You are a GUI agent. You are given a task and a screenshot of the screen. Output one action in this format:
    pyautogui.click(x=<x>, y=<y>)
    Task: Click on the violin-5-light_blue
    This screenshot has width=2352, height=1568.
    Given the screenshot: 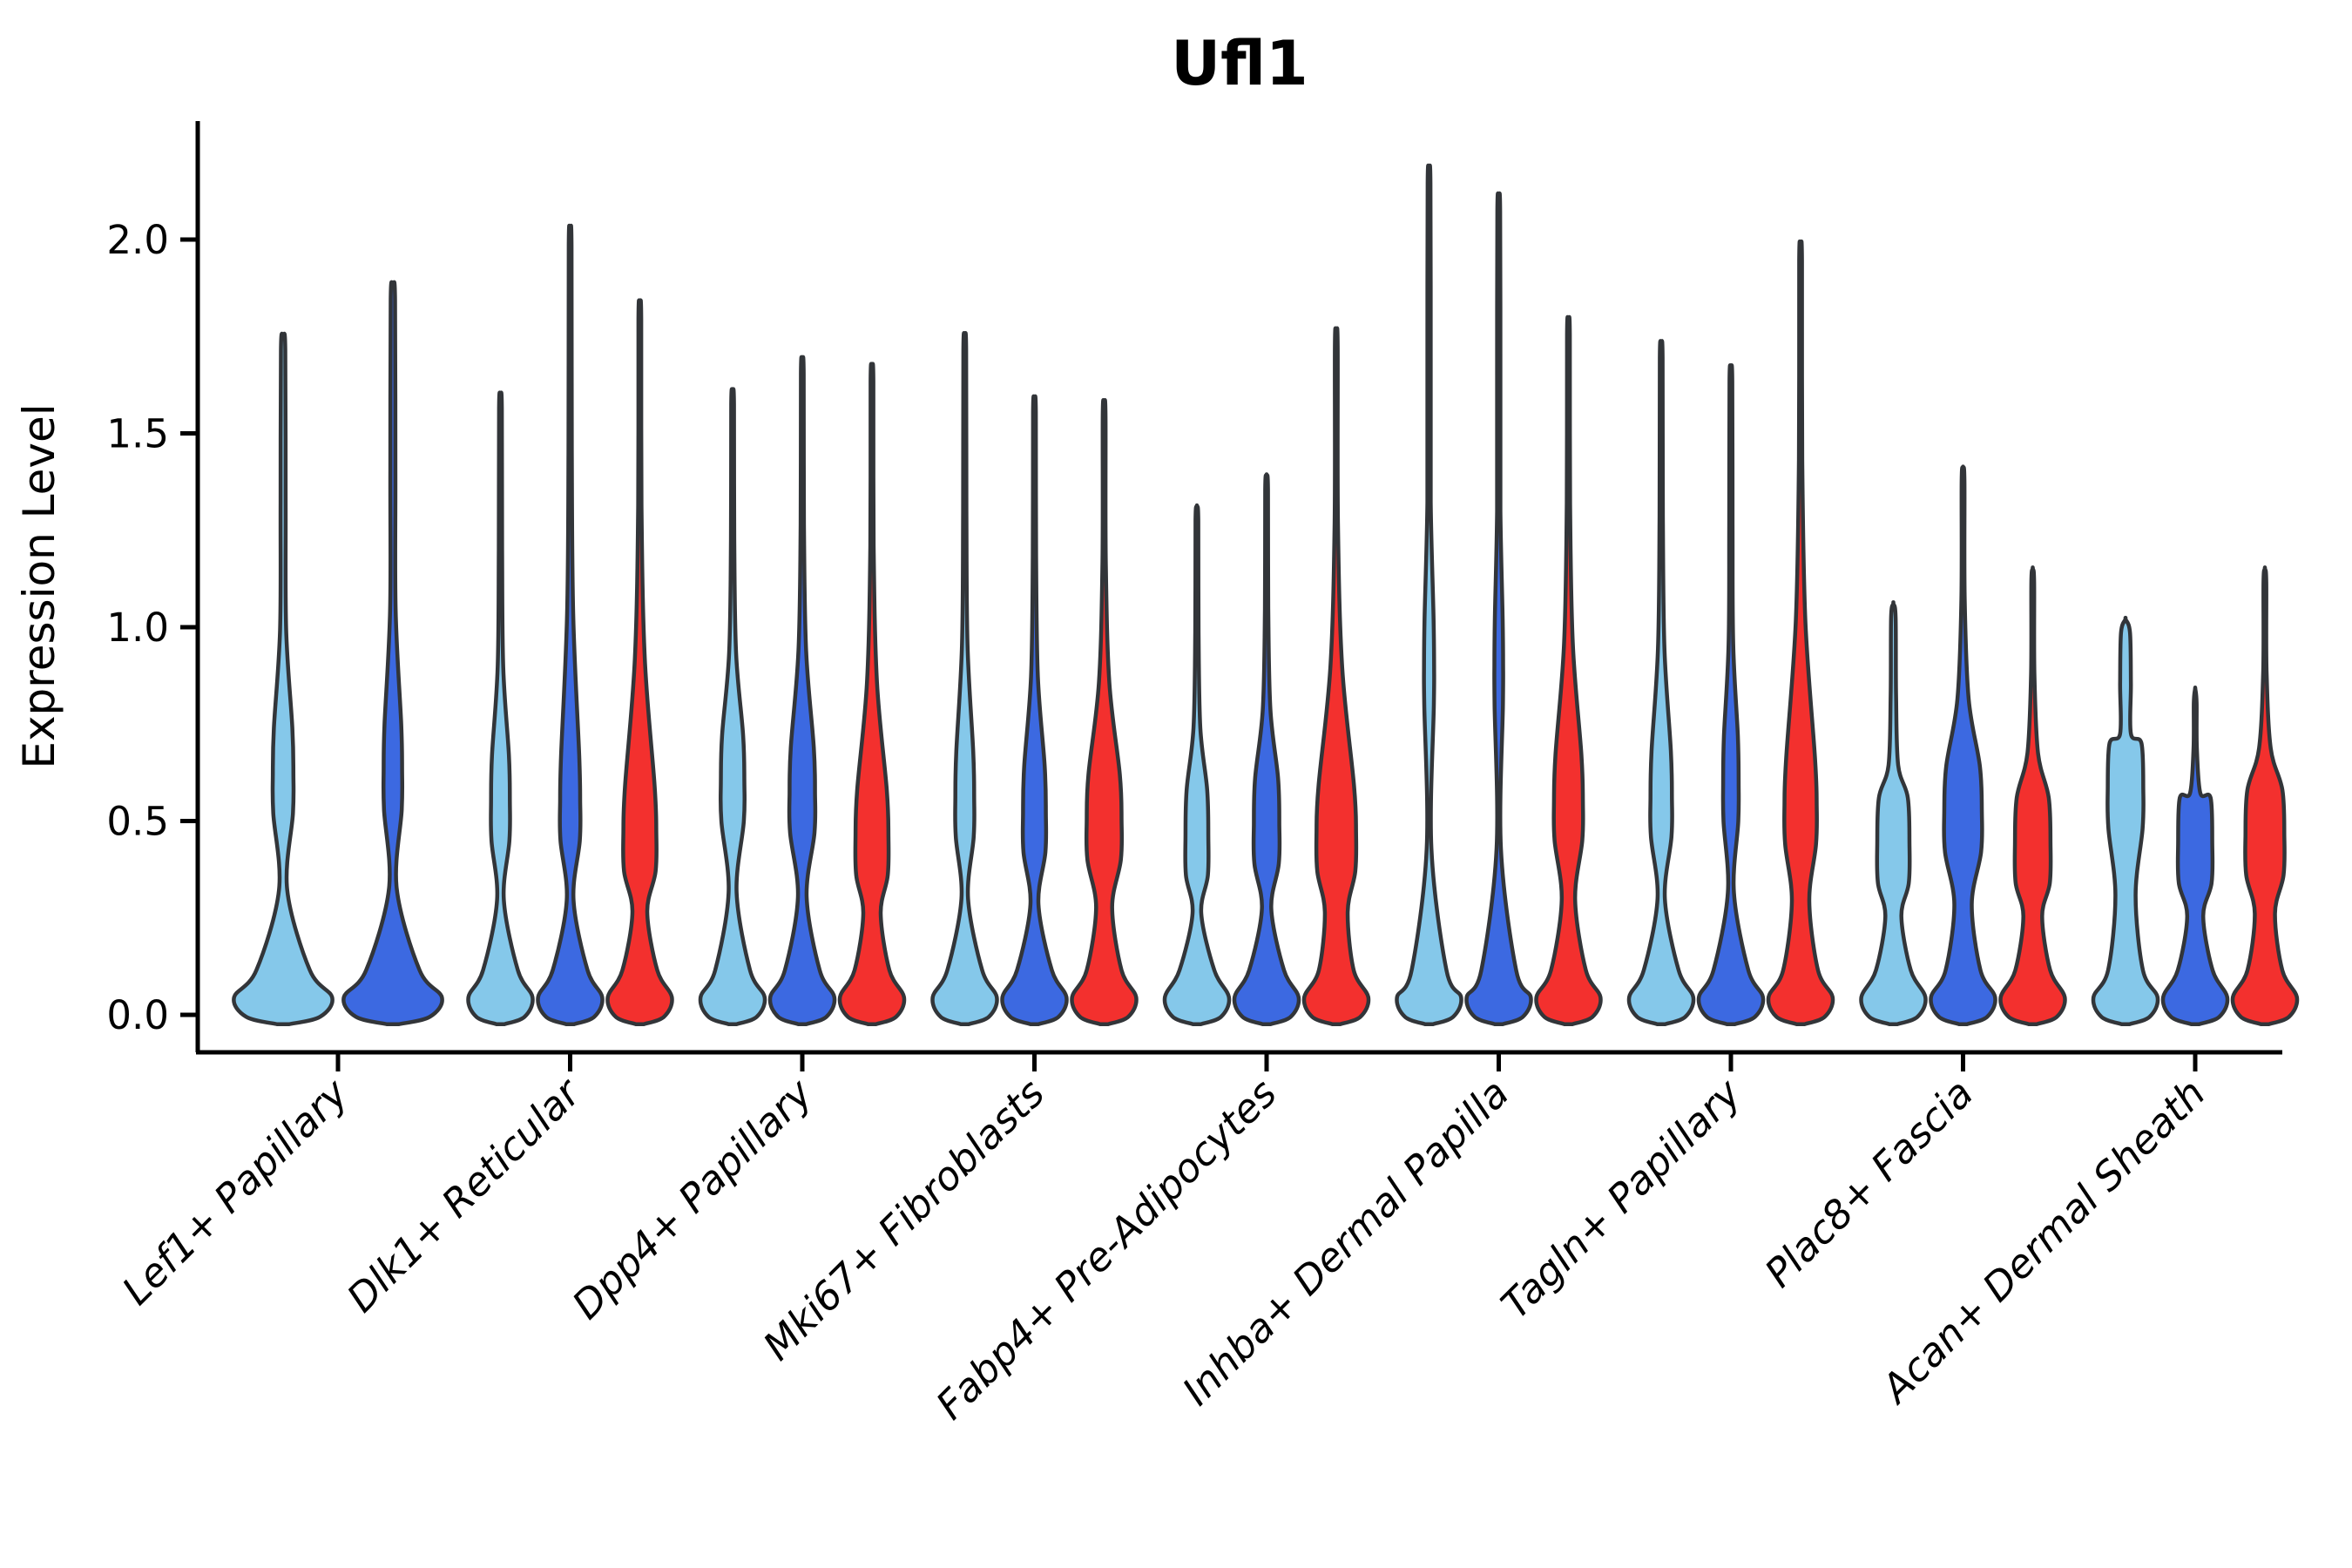 What is the action you would take?
    pyautogui.click(x=1197, y=764)
    